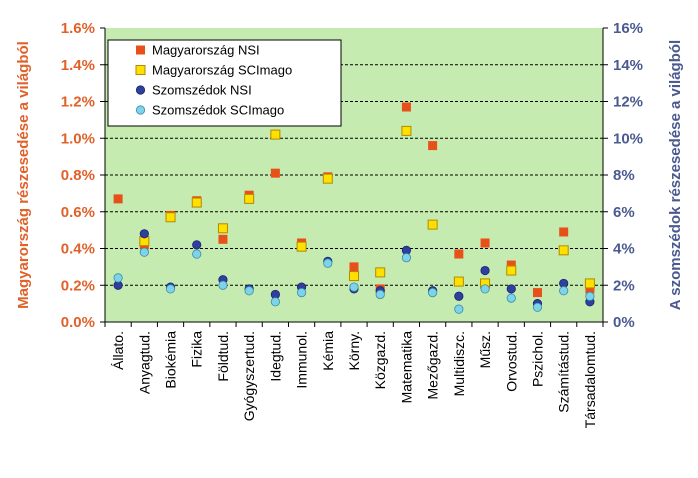 This screenshot has height=478, width=698. What do you see at coordinates (537, 359) in the screenshot?
I see `category-label: Pszichol.` at bounding box center [537, 359].